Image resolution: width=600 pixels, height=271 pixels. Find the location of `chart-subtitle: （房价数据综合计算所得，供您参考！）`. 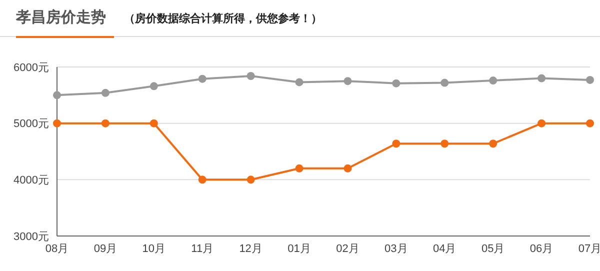

chart-subtitle: （房价数据综合计算所得，供您参考！） is located at coordinates (223, 19).